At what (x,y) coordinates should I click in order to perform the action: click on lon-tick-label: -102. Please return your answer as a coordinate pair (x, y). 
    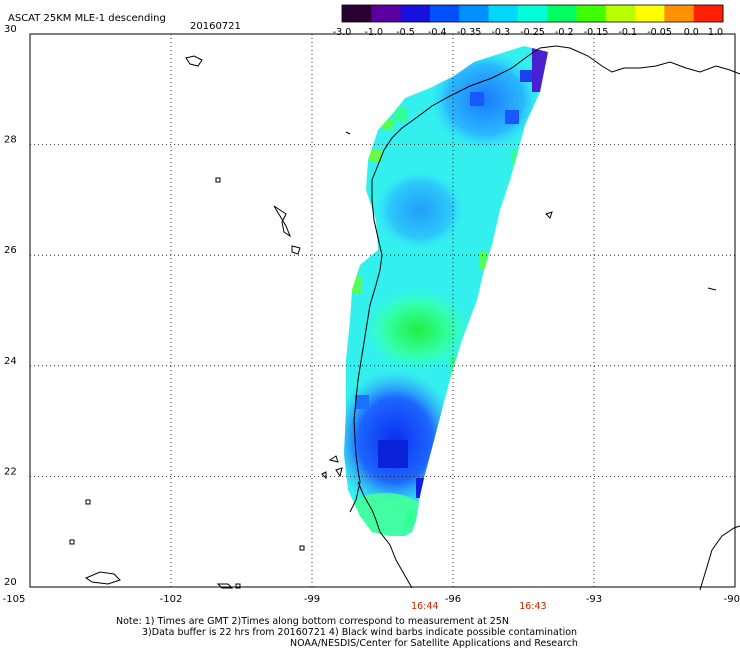
    Looking at the image, I should click on (171, 599).